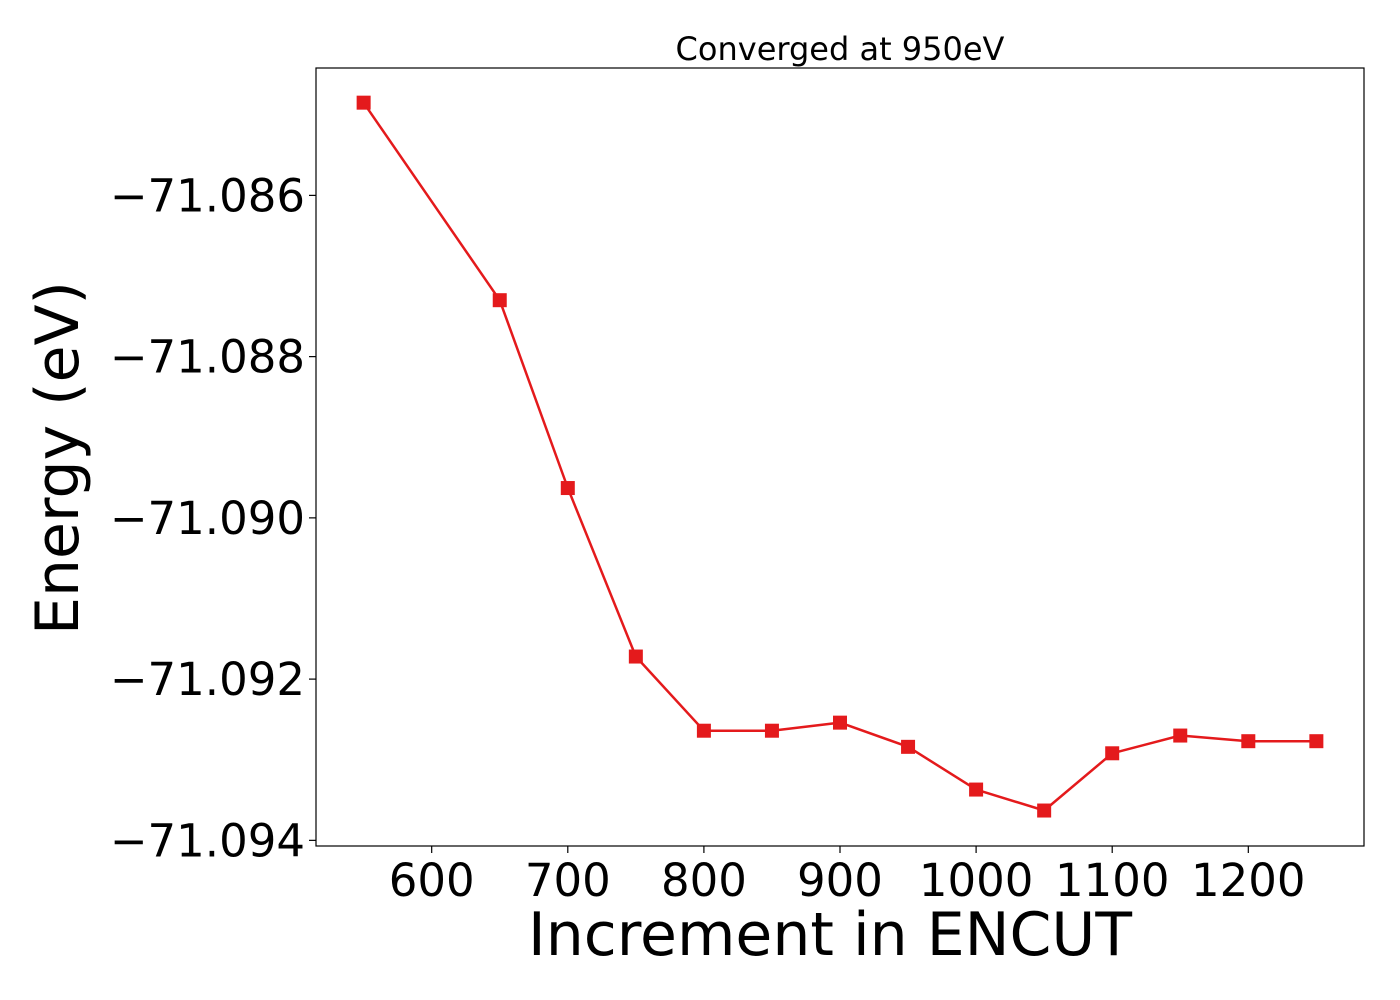 The image size is (1400, 1000). I want to click on x-tick-label: 600, so click(432, 880).